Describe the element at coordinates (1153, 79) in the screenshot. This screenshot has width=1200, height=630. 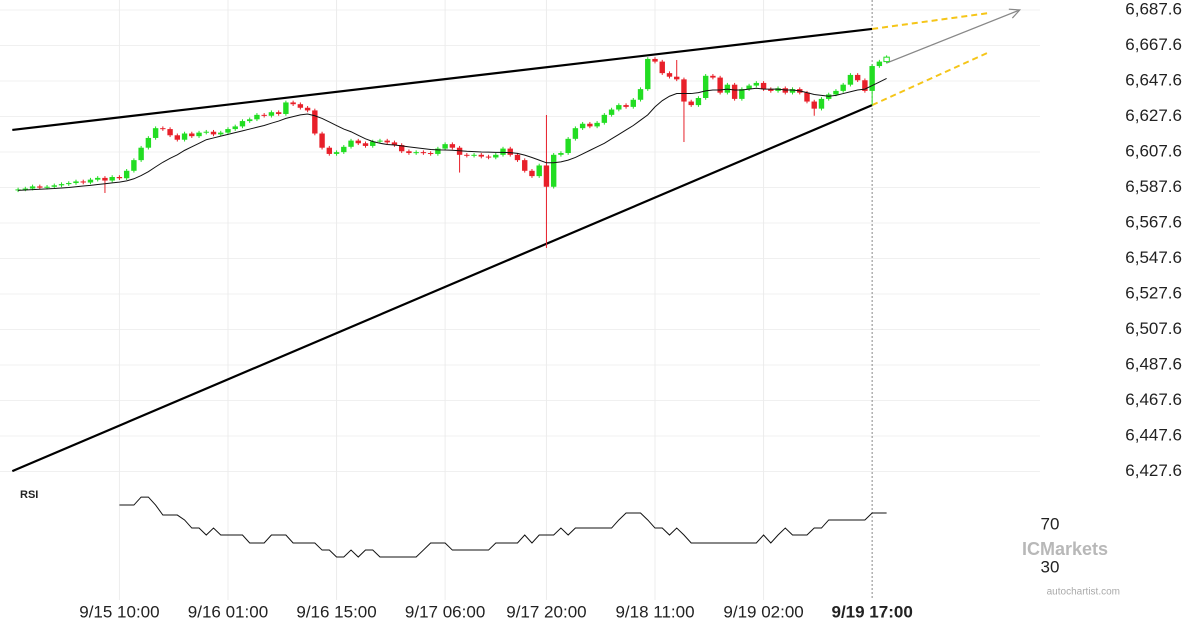
I see `y-tick-label: 6,647.6` at that location.